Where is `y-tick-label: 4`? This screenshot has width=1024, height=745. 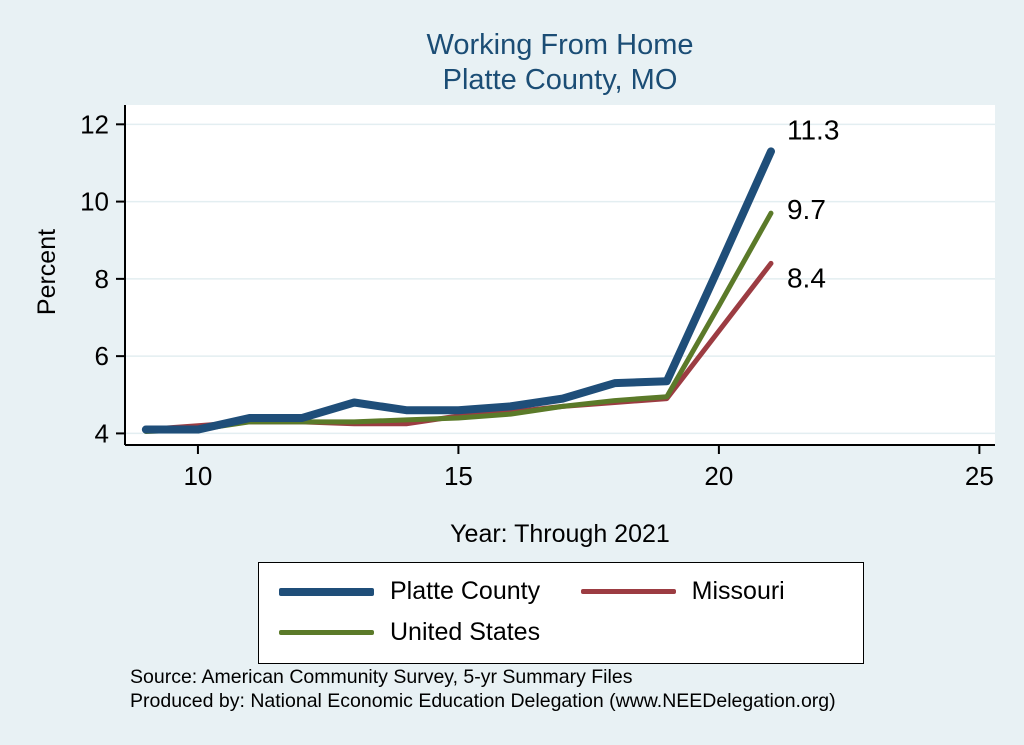 y-tick-label: 4 is located at coordinates (102, 433).